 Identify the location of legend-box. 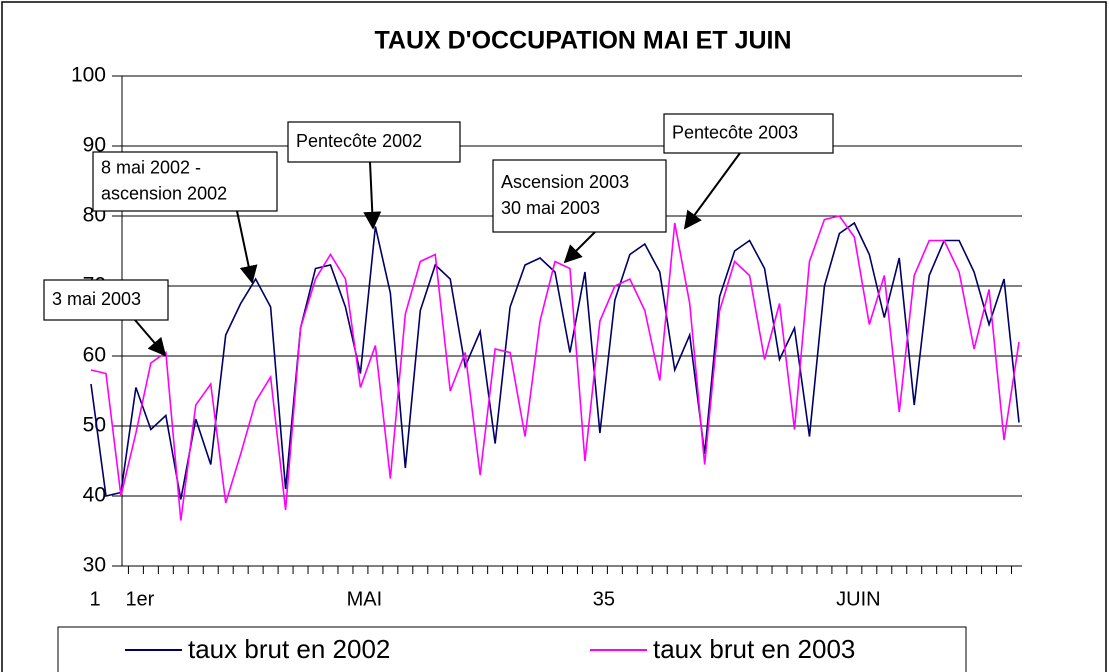
(512, 649).